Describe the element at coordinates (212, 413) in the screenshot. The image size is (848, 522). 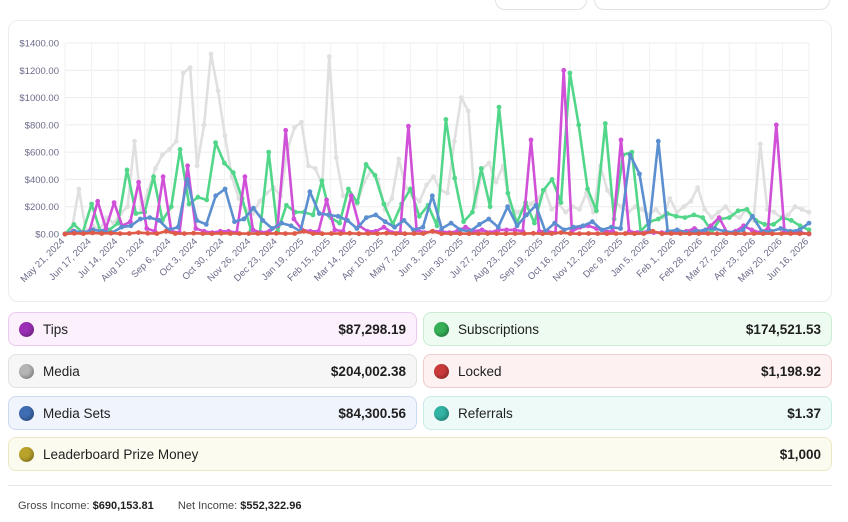
I see `stat-media-sets: Media Sets $84,300.56` at that location.